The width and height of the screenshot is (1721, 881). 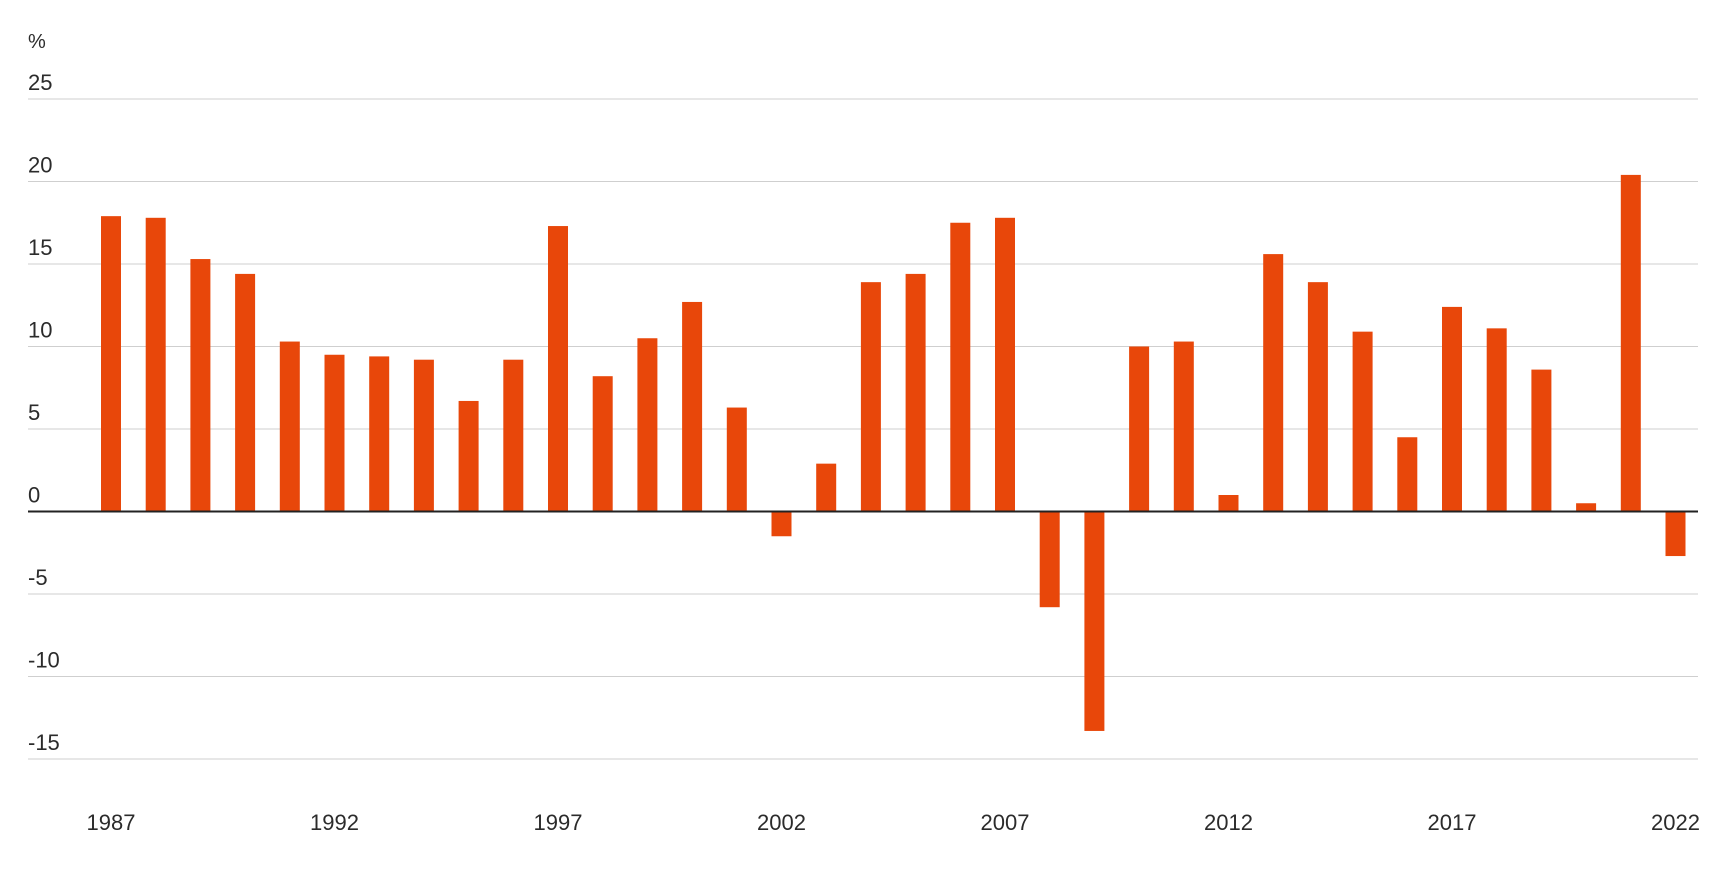 What do you see at coordinates (736, 459) in the screenshot?
I see `bar-2001` at bounding box center [736, 459].